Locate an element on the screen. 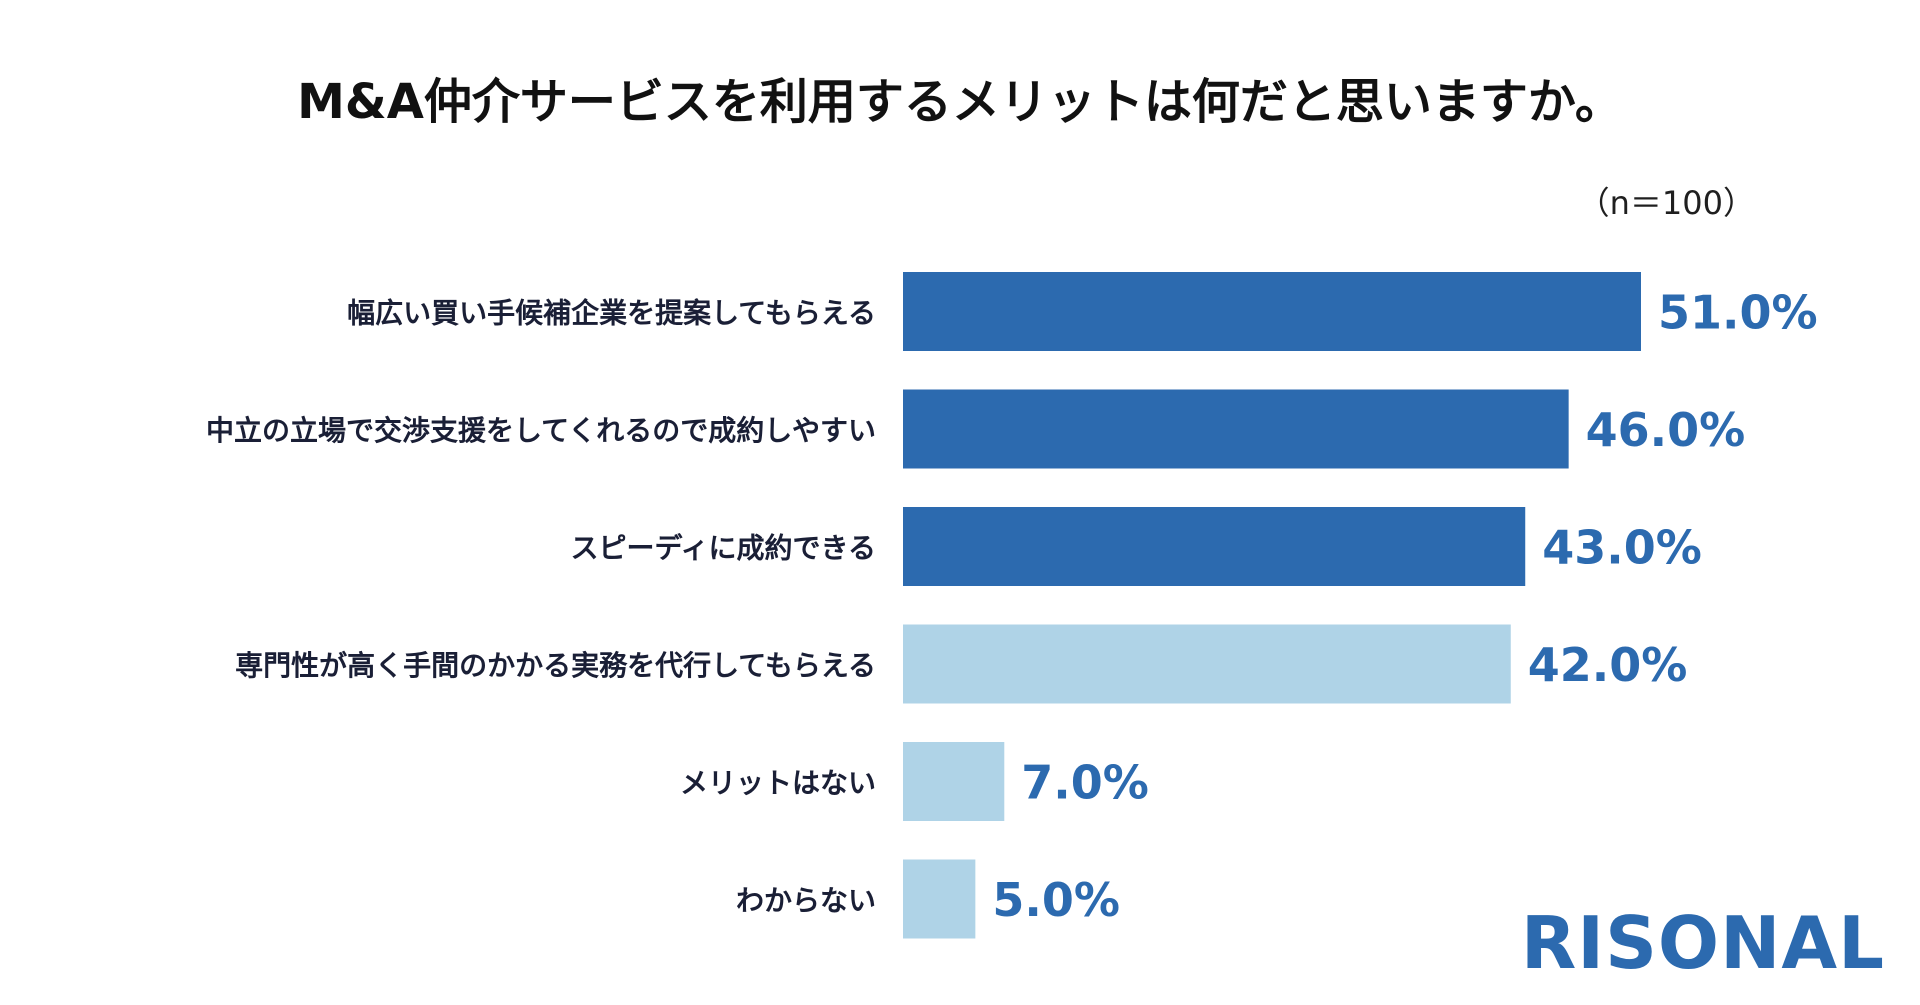  value-label: 46.0% is located at coordinates (1666, 430).